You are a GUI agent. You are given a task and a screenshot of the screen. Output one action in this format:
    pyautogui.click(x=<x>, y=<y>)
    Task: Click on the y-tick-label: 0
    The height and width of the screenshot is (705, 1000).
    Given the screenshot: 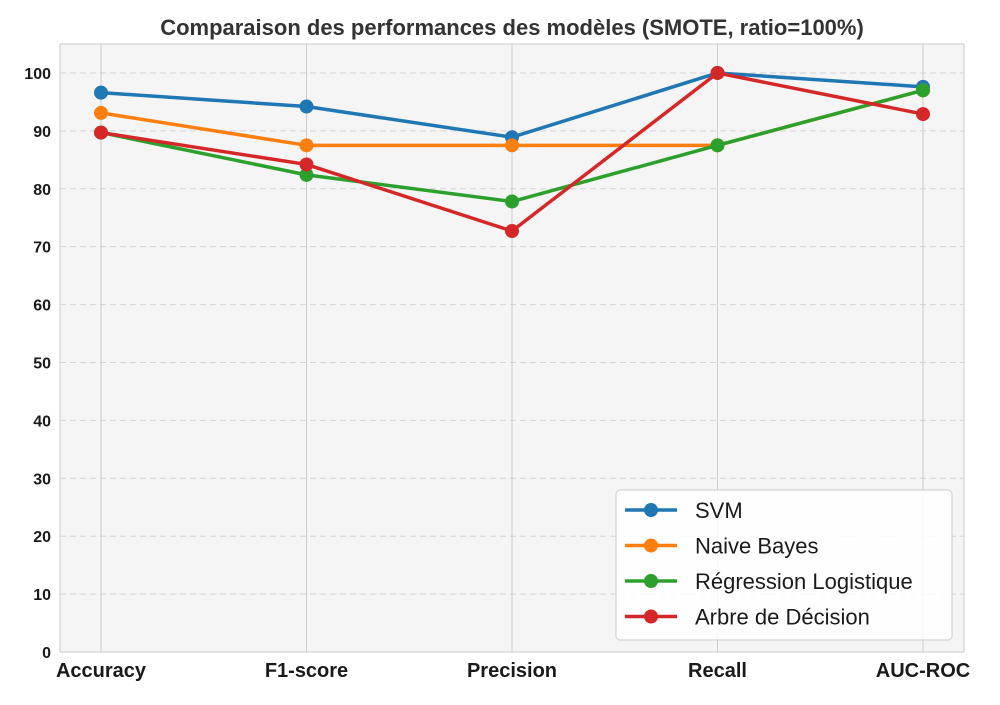 What is the action you would take?
    pyautogui.click(x=46, y=653)
    